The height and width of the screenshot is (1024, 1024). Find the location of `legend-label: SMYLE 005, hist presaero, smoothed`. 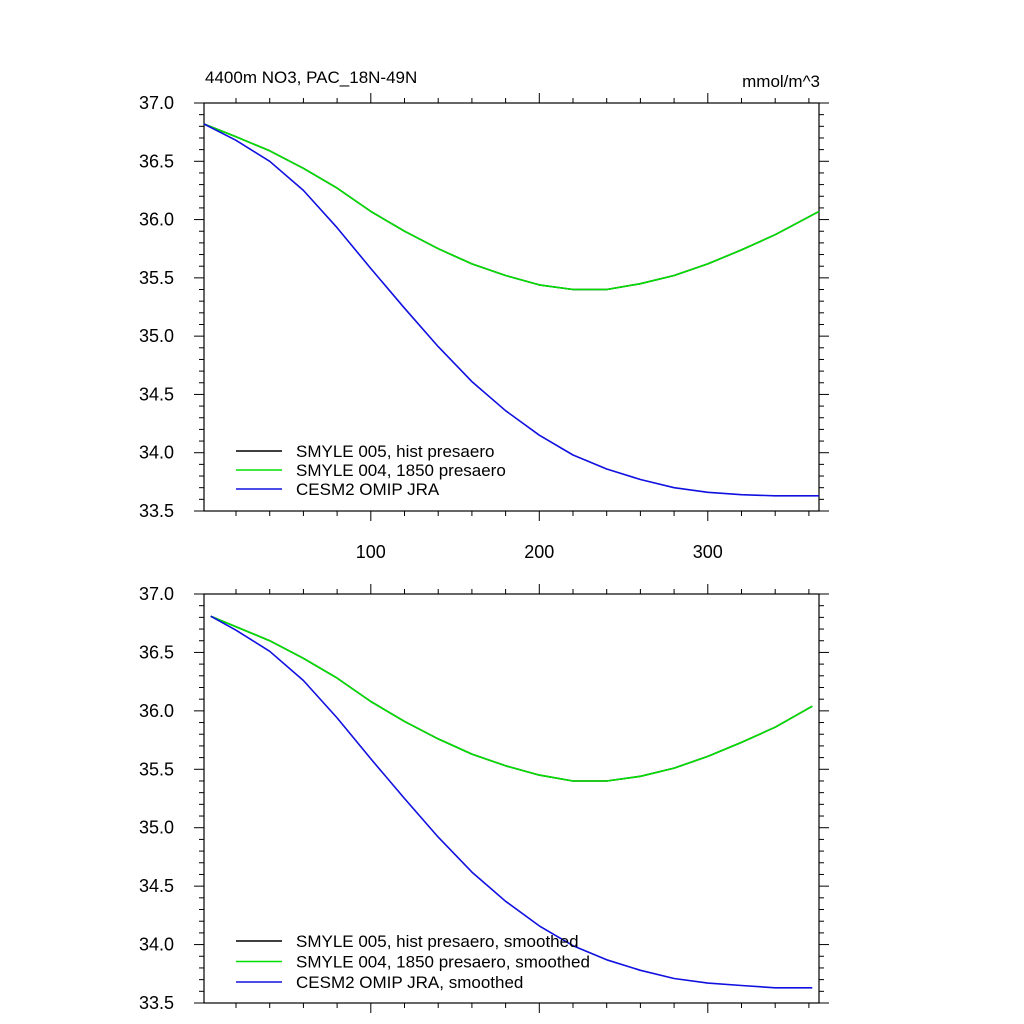

legend-label: SMYLE 005, hist presaero, smoothed is located at coordinates (437, 941).